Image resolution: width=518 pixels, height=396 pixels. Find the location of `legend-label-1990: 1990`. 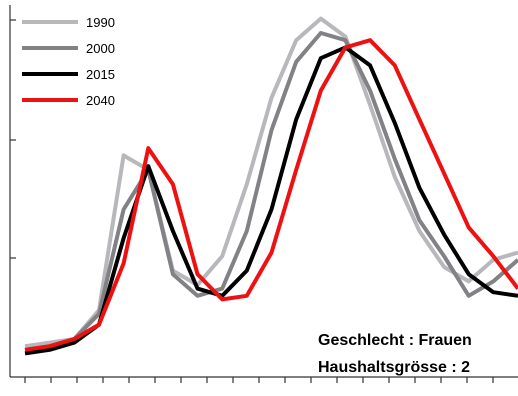

legend-label-1990: 1990 is located at coordinates (100, 22).